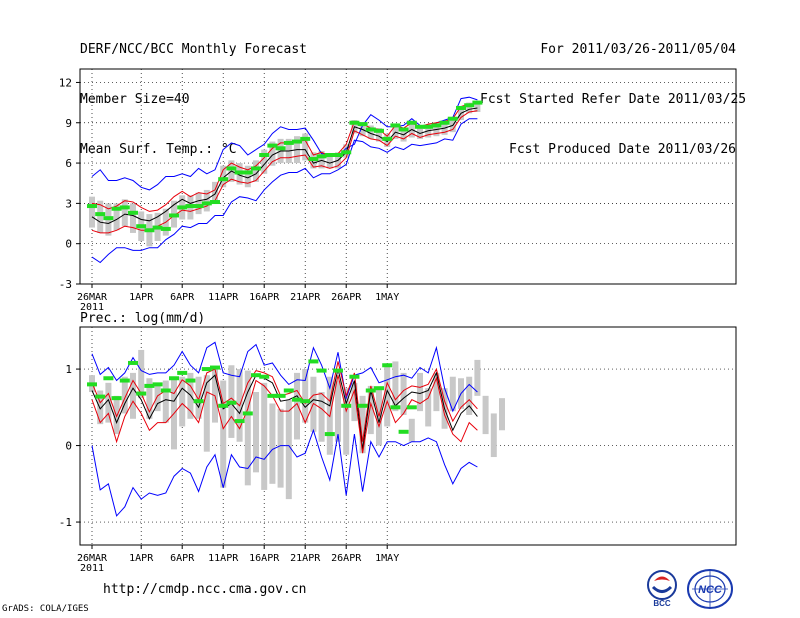 This screenshot has height=618, width=800. Describe the element at coordinates (182, 558) in the screenshot. I see `x-tick-label: 6APR` at that location.